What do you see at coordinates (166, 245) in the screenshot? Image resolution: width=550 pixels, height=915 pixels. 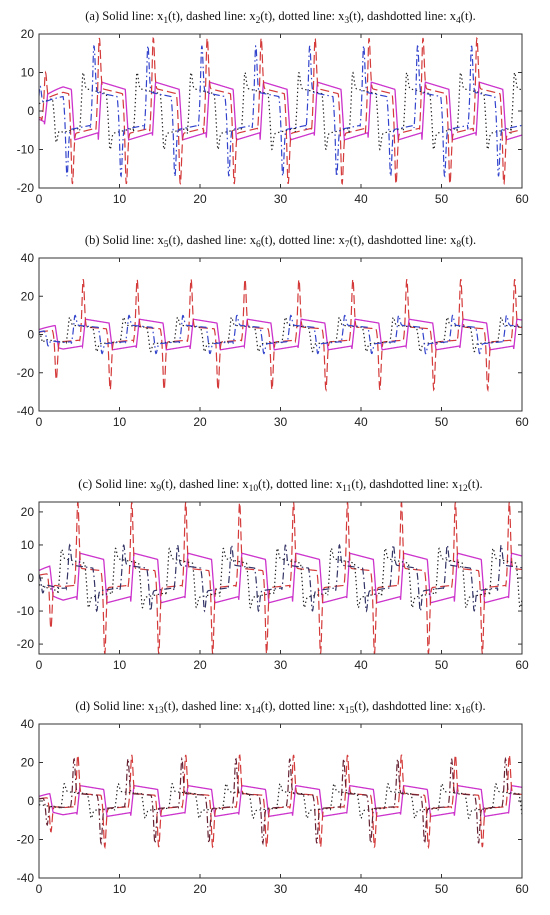 I see `title-subscript: 5` at bounding box center [166, 245].